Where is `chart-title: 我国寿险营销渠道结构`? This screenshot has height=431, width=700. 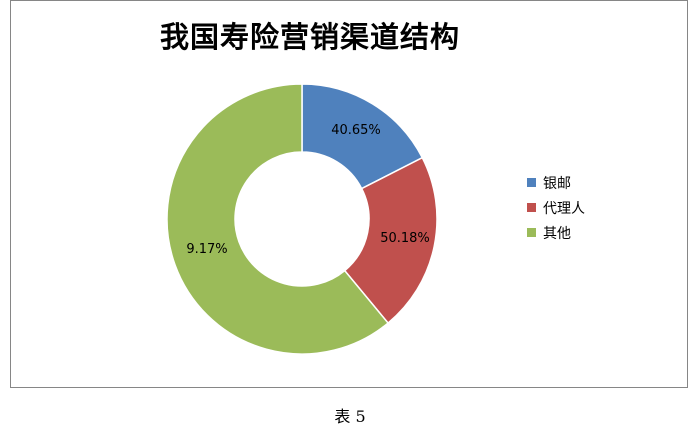
chart-title: 我国寿险营销渠道结构 is located at coordinates (310, 37).